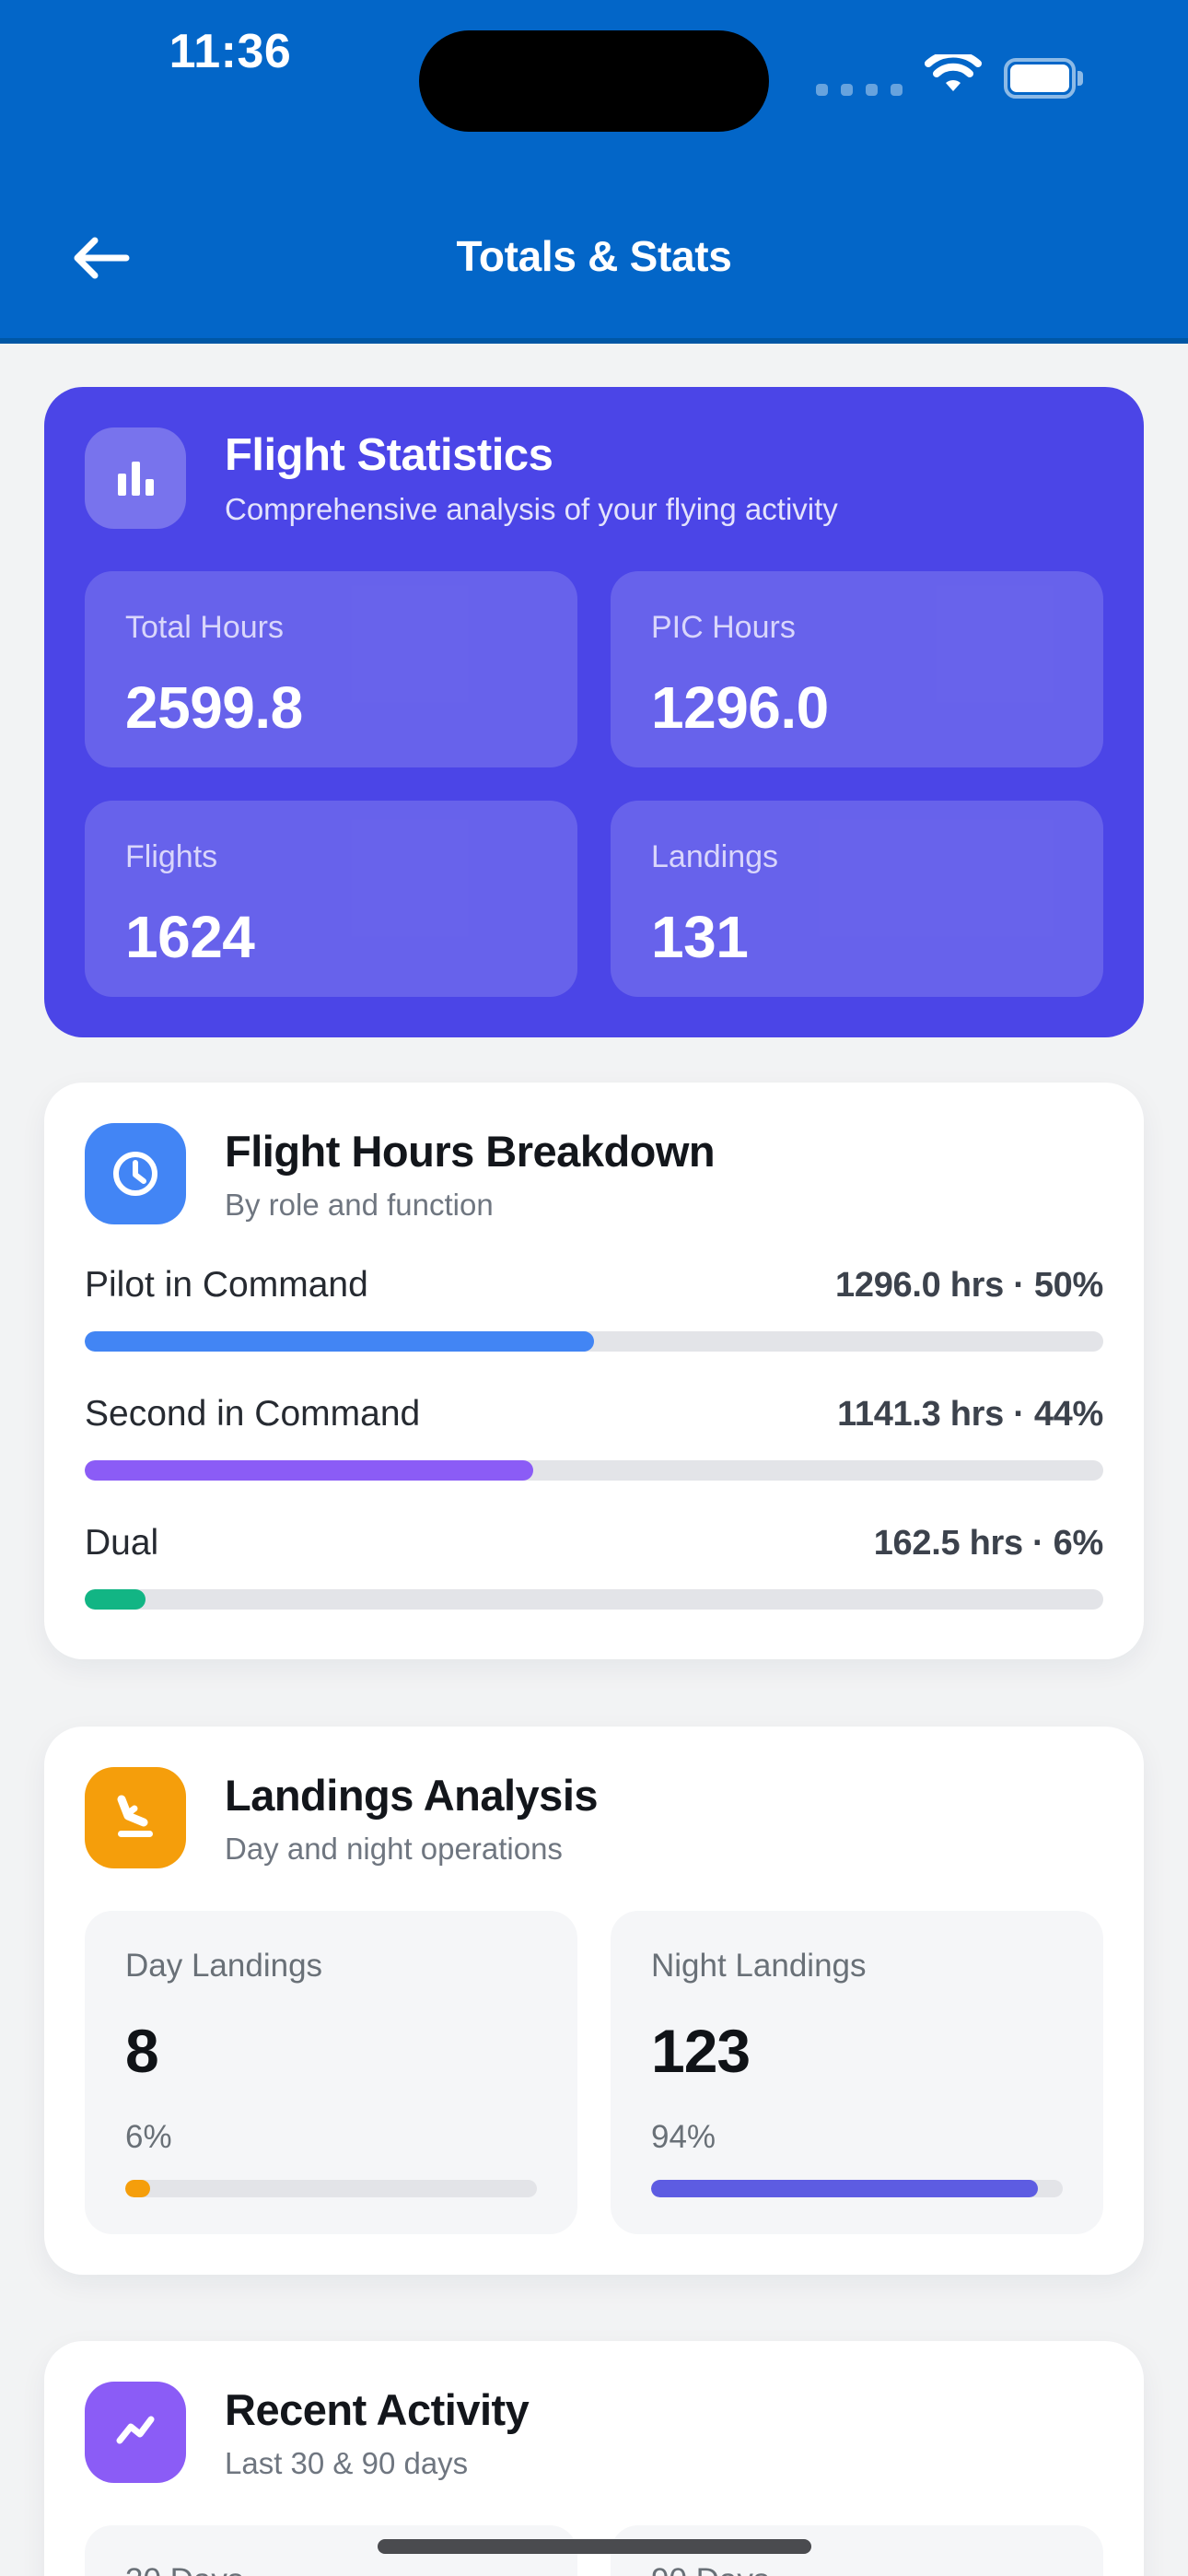 This screenshot has width=1188, height=2576. Describe the element at coordinates (470, 1151) in the screenshot. I see `card-title: Flight Hours Breakdown` at that location.